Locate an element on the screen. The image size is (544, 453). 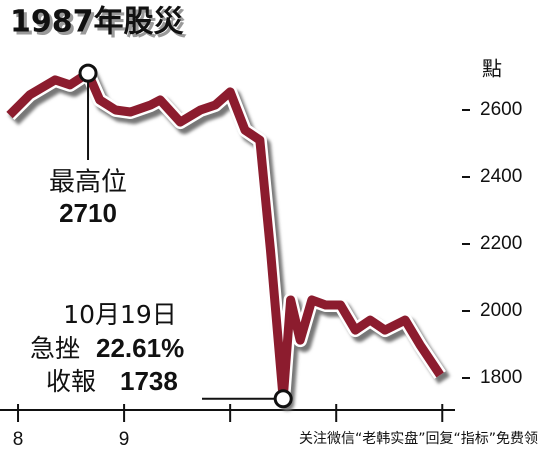
peak-point is located at coordinates (88, 73).